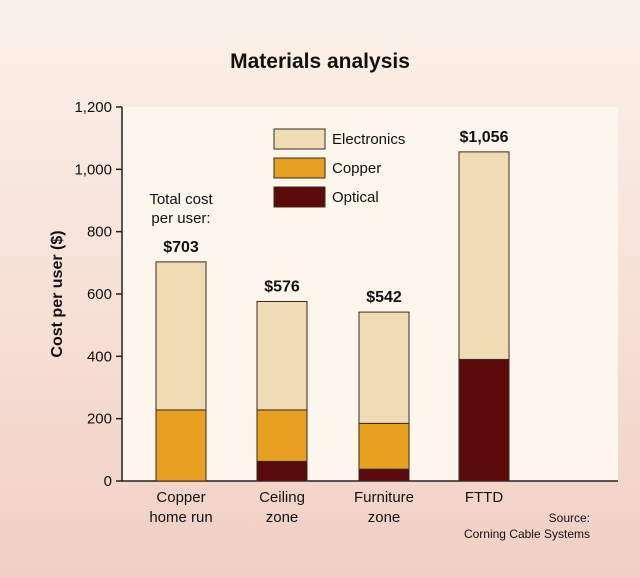 The height and width of the screenshot is (577, 640). What do you see at coordinates (99, 419) in the screenshot?
I see `y-tick-label: 200` at bounding box center [99, 419].